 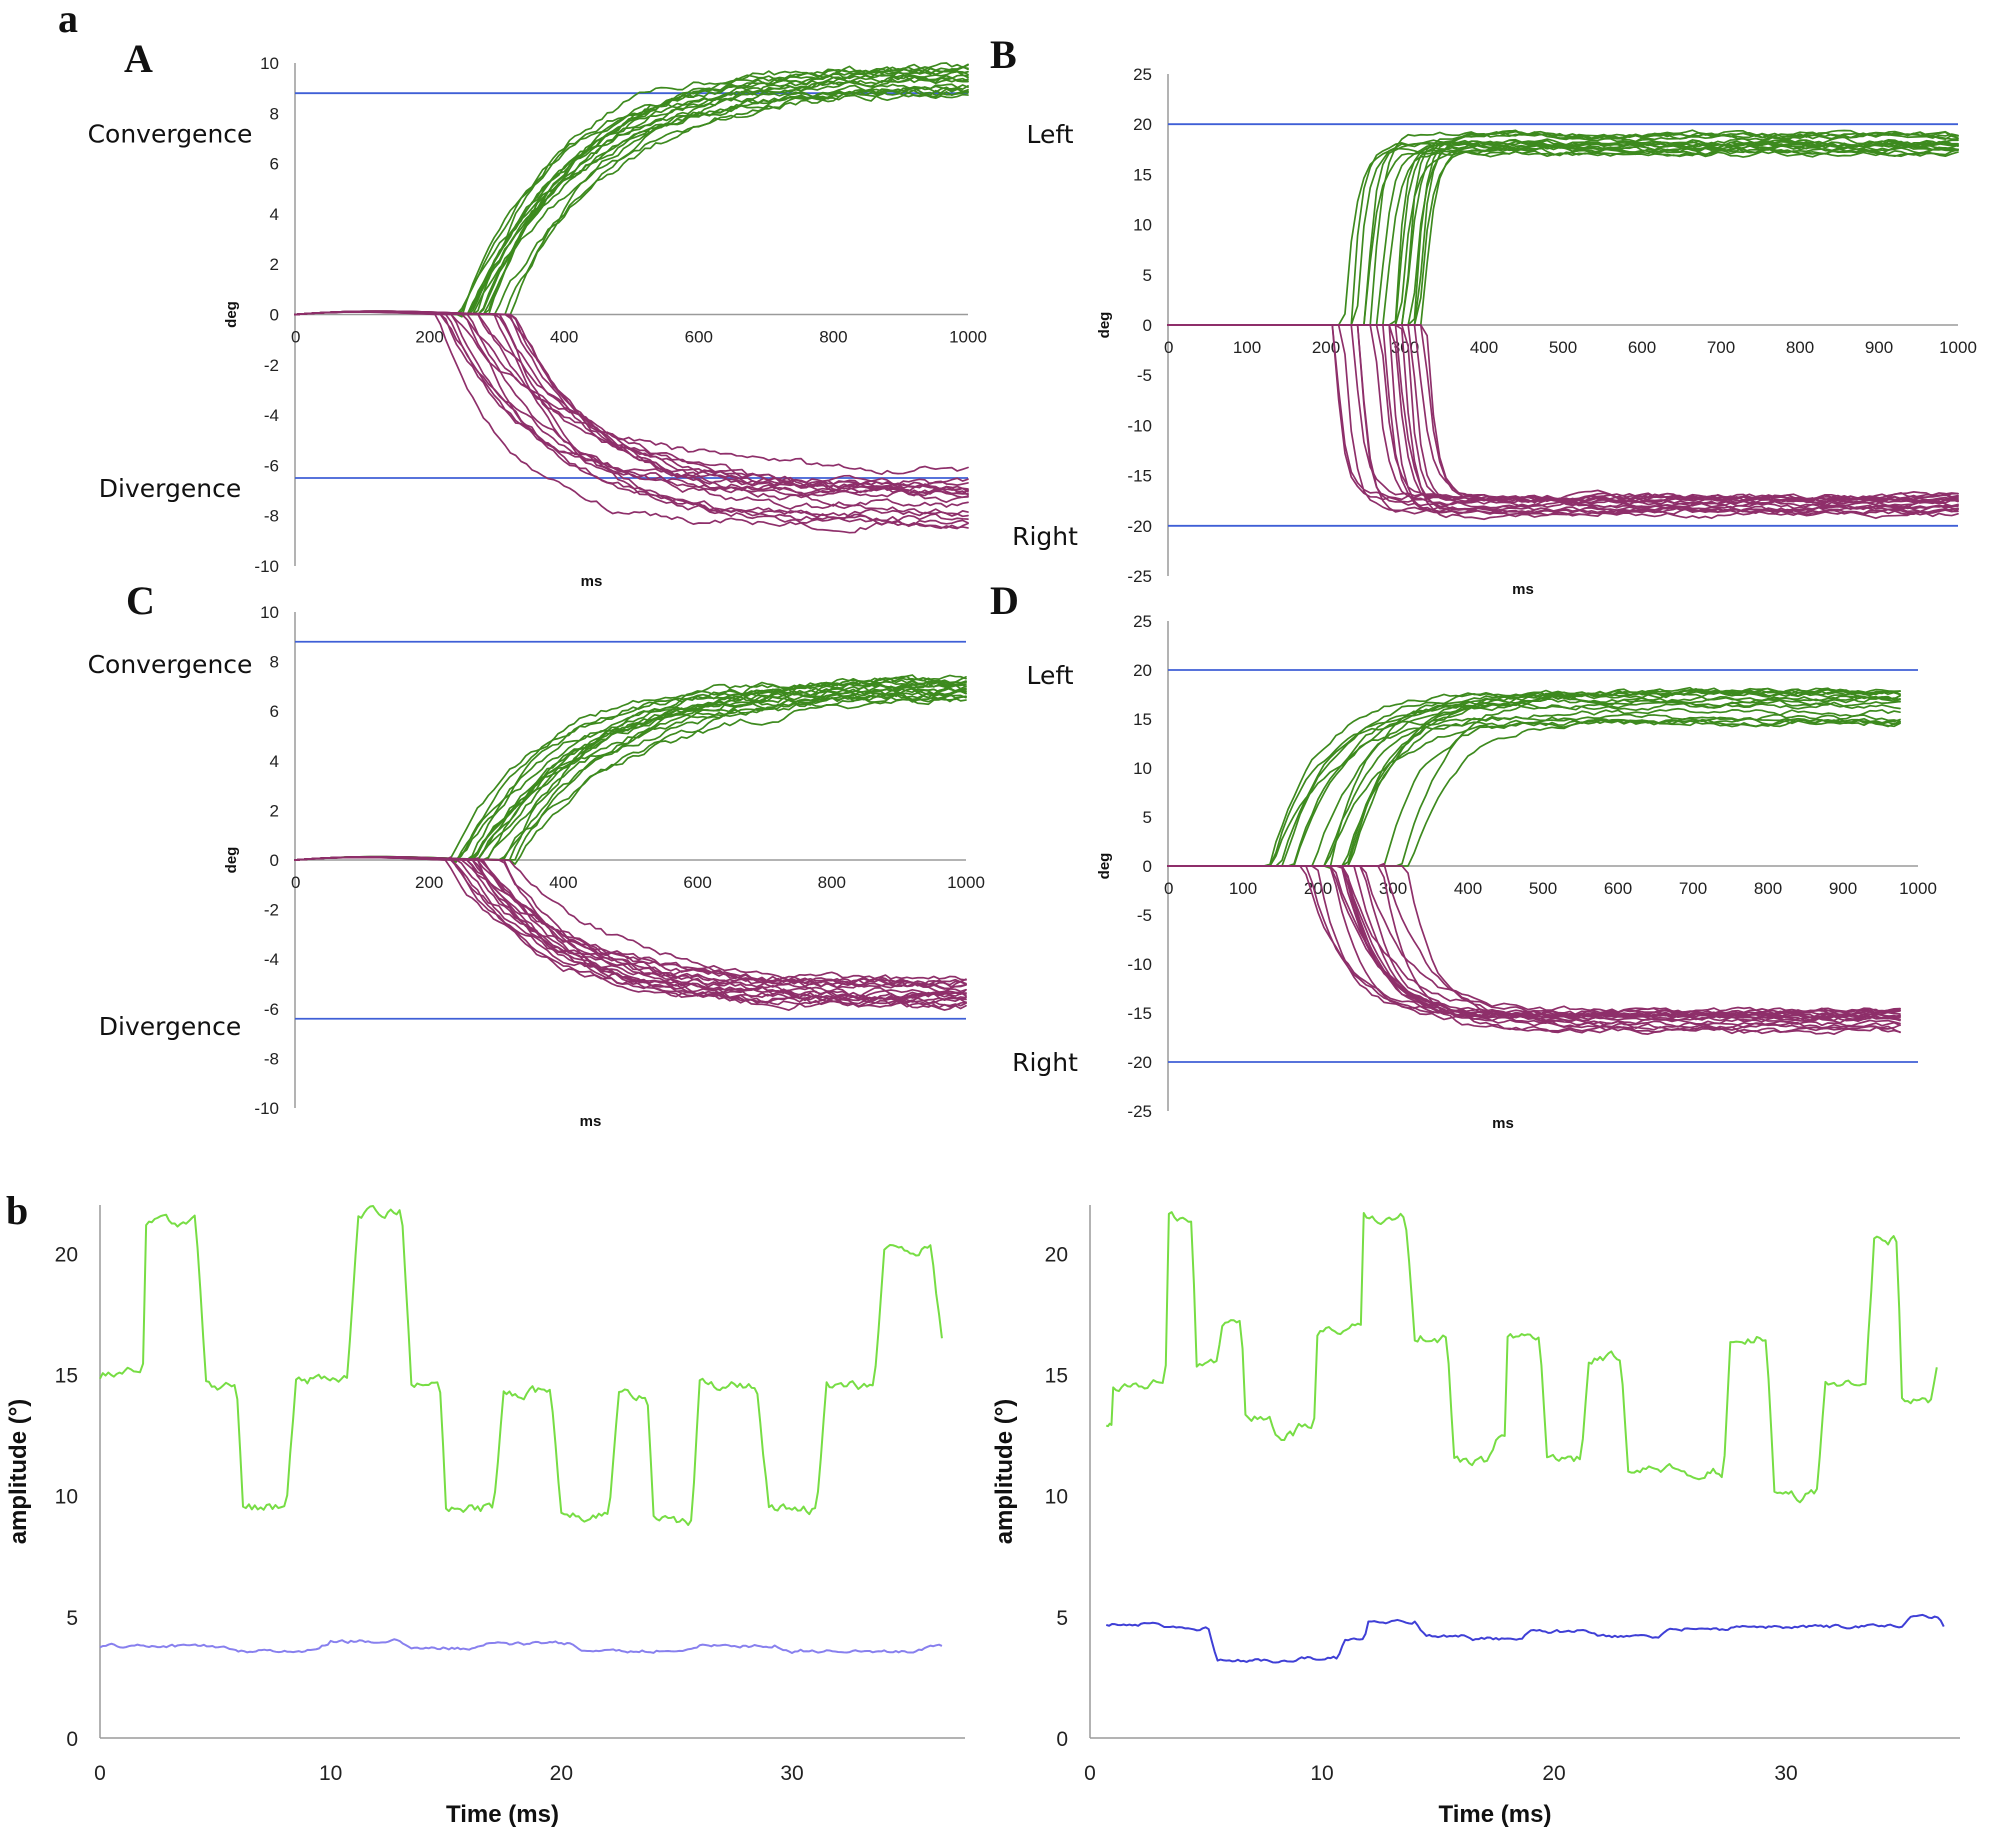 I want to click on y-tick-label: -5, so click(x=1144, y=915).